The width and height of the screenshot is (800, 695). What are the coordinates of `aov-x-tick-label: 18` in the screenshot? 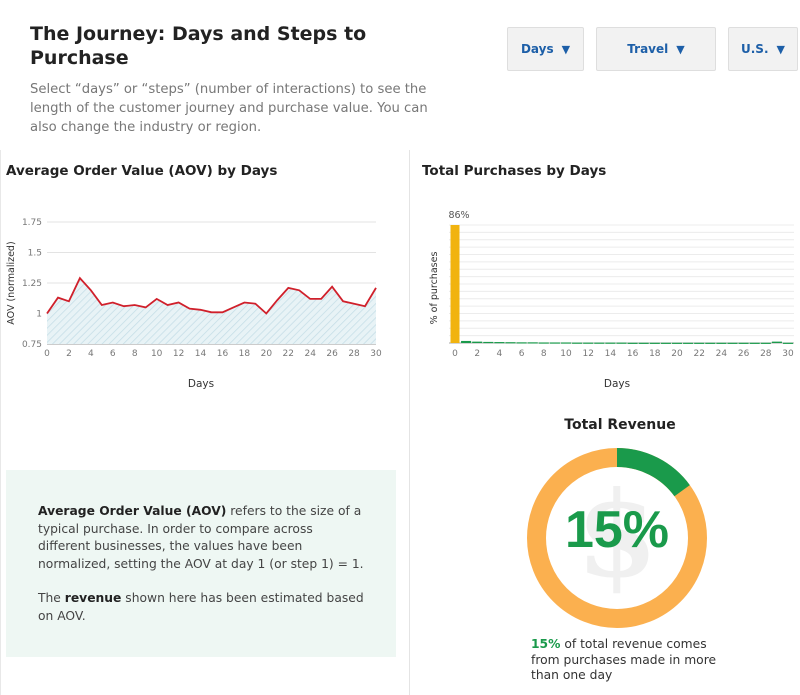 It's located at (245, 354).